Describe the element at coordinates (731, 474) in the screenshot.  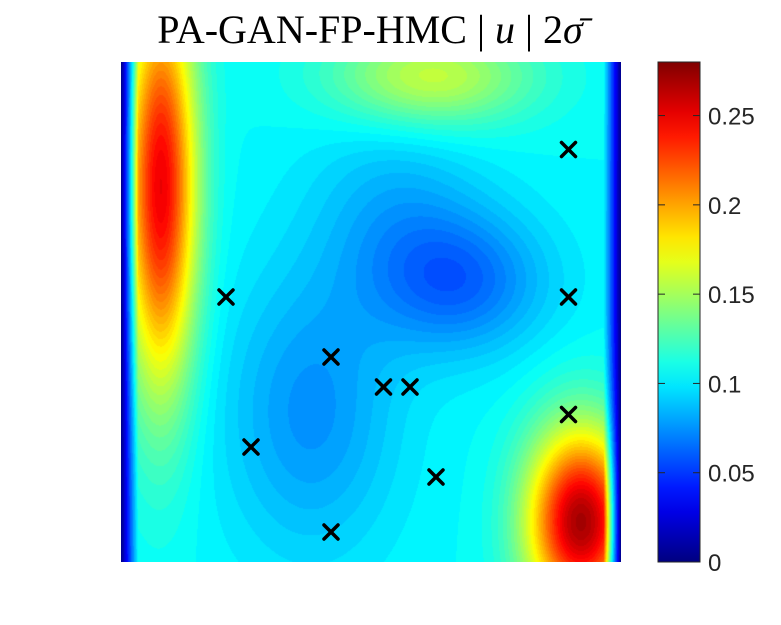
I see `colorbar-tick-label: 0.05` at that location.